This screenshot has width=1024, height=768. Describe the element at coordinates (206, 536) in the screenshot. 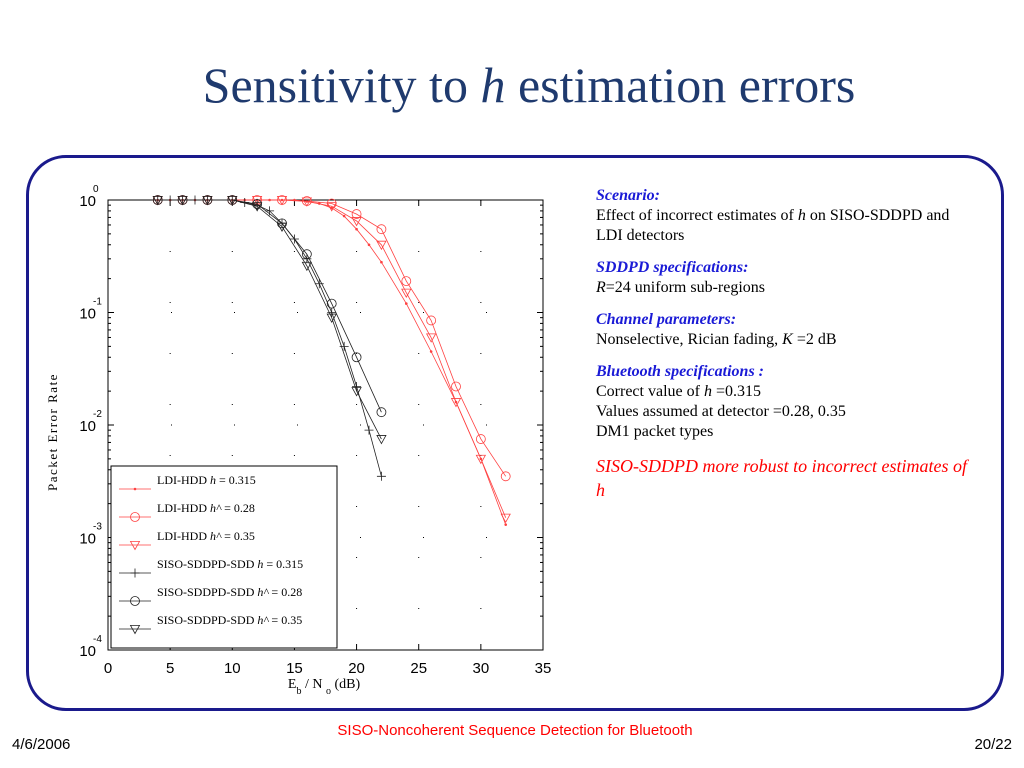

I see `legend-label: LDI-HDD h^ = 0.35` at that location.